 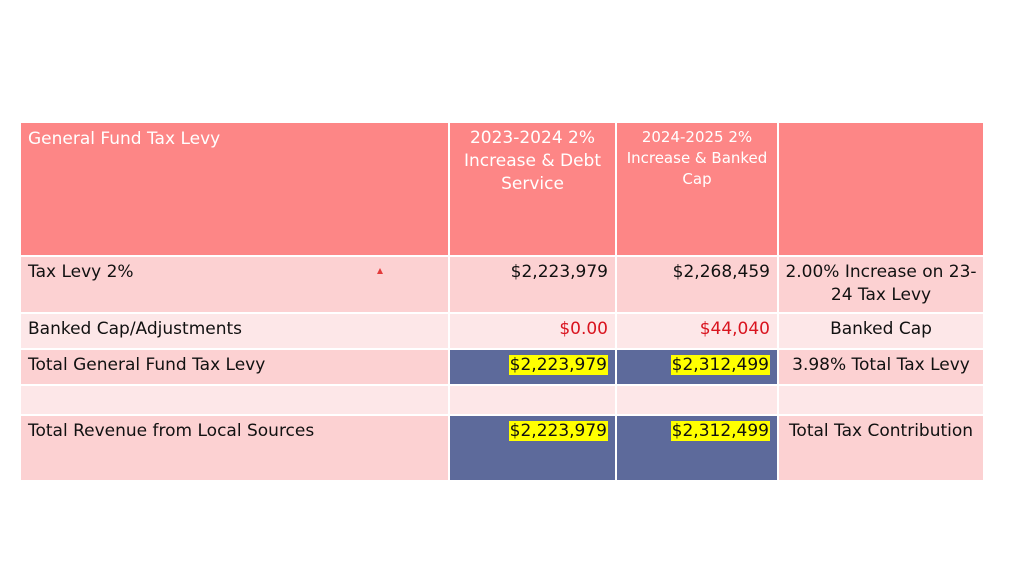 I want to click on header-general-fund-tax-levy: General Fund Tax Levy, so click(x=234, y=189).